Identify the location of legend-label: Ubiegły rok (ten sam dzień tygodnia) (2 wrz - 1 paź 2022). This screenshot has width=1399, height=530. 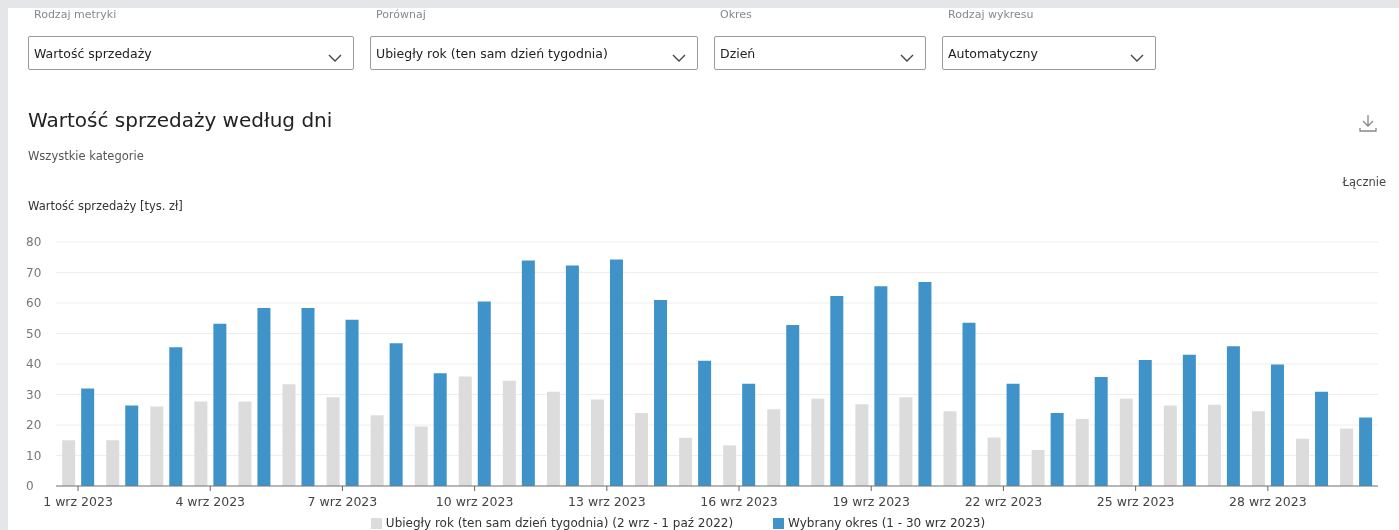
(559, 523).